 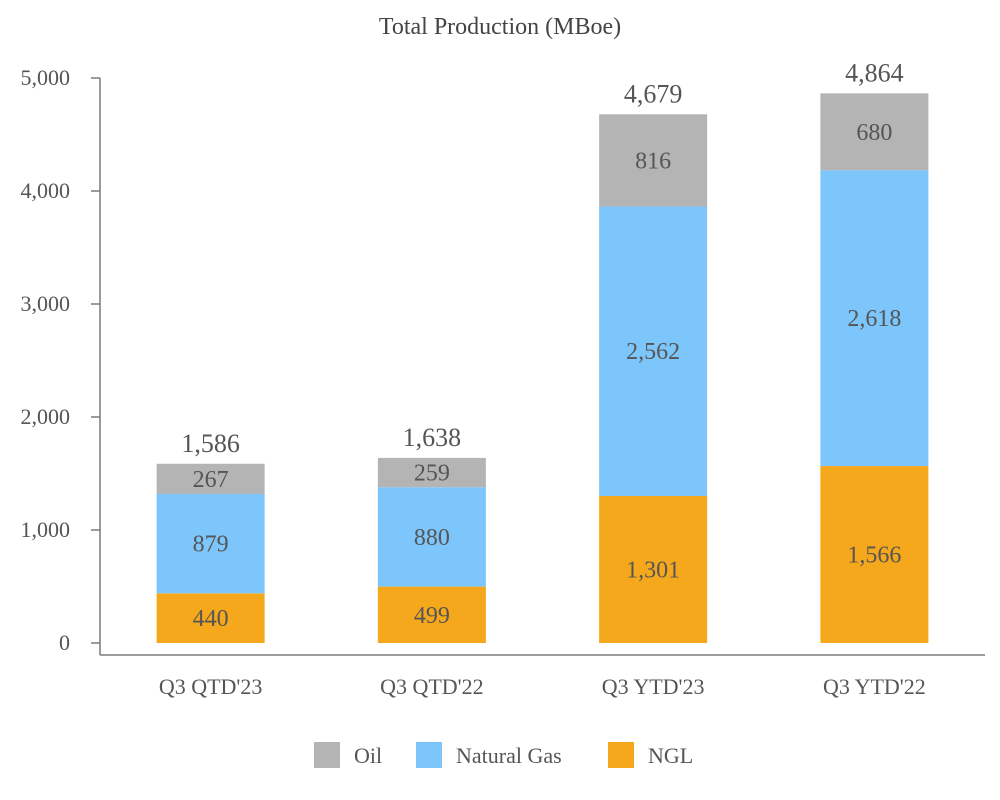 I want to click on legend-item-ngl: NGL, so click(x=650, y=755).